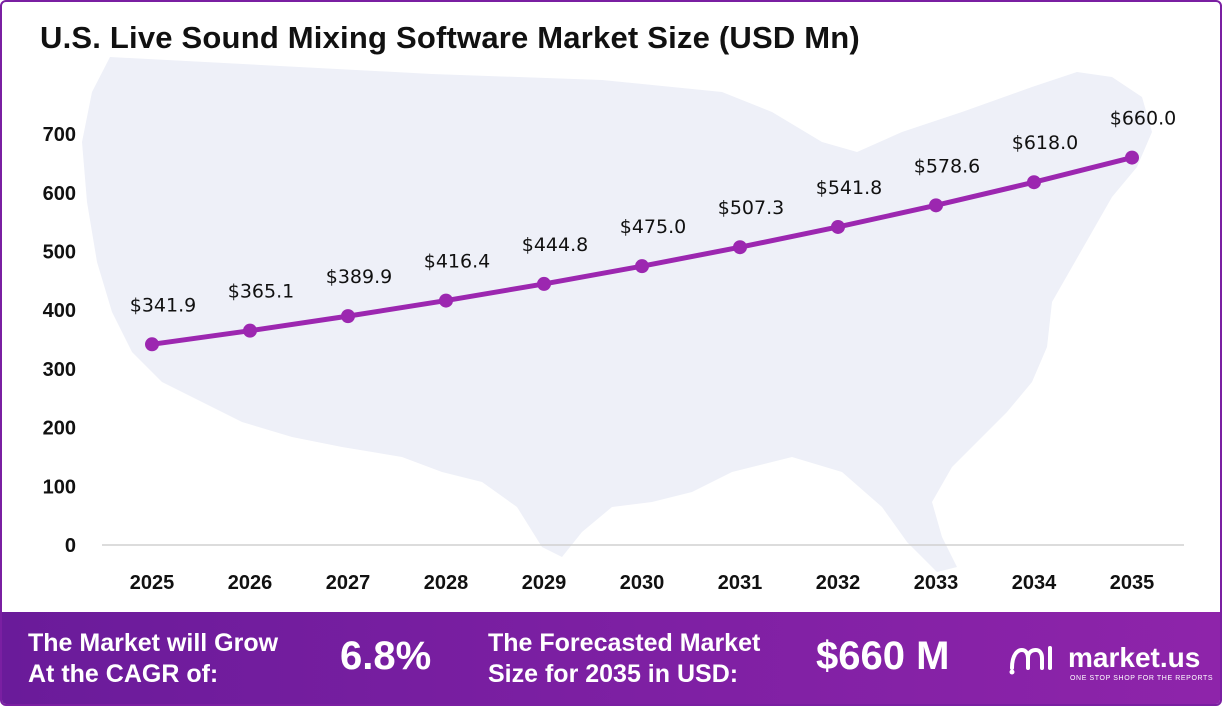 The image size is (1222, 706). What do you see at coordinates (457, 262) in the screenshot?
I see `data-label: $416.4` at bounding box center [457, 262].